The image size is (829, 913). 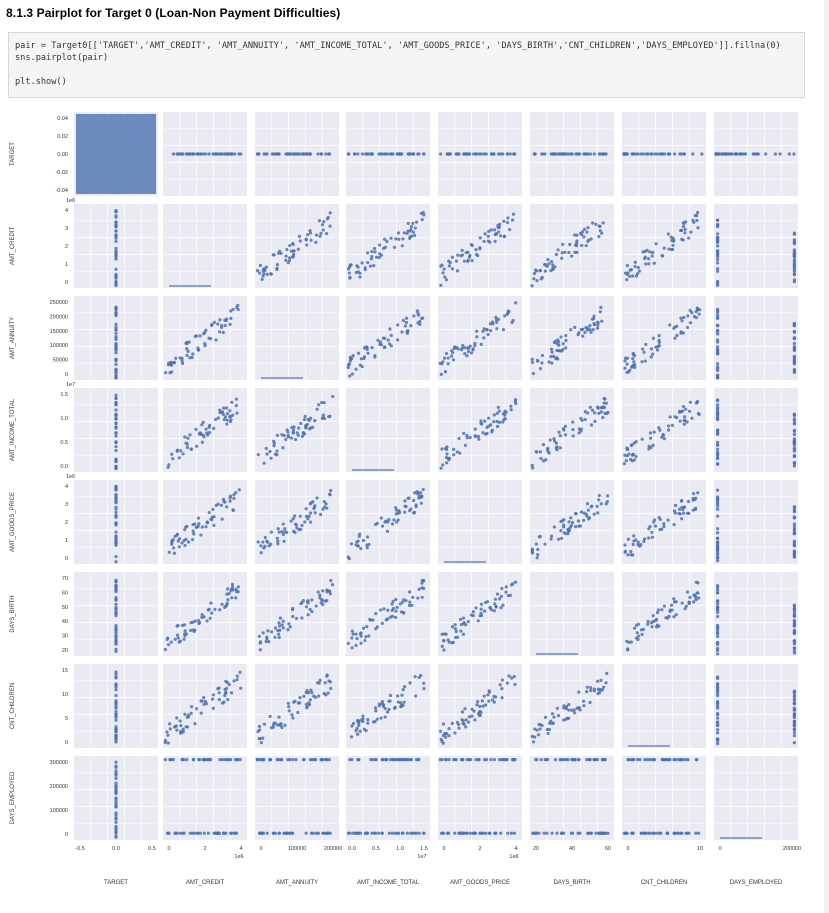 I want to click on x-axis-label: TARGET, so click(x=116, y=883).